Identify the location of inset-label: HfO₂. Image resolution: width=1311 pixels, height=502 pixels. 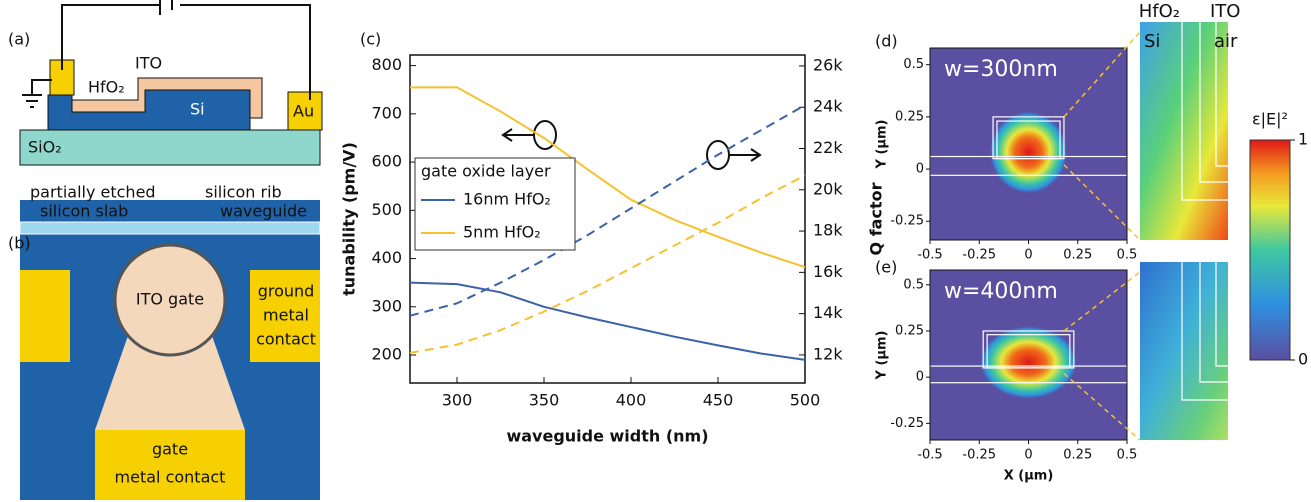
(1159, 11).